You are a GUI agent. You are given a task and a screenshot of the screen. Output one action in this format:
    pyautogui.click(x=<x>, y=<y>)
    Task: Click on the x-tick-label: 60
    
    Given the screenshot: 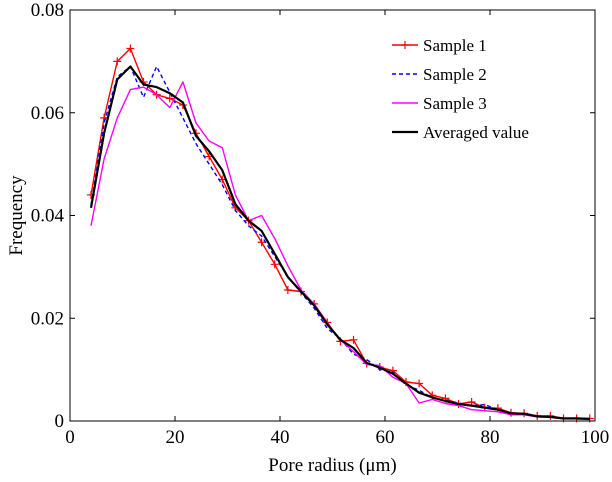 What is the action you would take?
    pyautogui.click(x=385, y=437)
    